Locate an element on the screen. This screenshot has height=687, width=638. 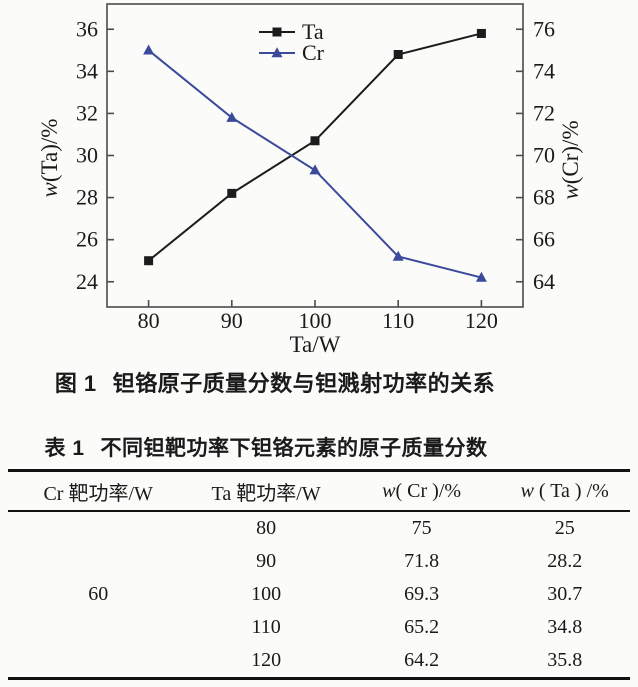
x-tick-label: 90 is located at coordinates (232, 320).